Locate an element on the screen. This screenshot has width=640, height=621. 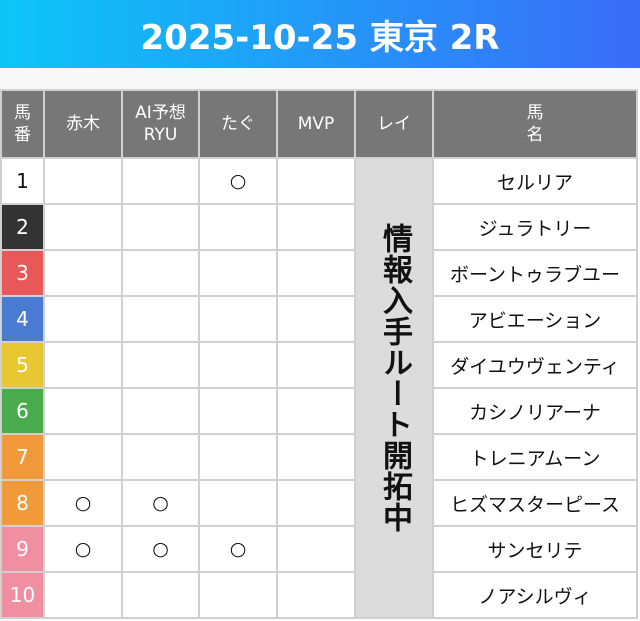
table-row: 9 ○ ○ ○ サンセリテ is located at coordinates (319, 549).